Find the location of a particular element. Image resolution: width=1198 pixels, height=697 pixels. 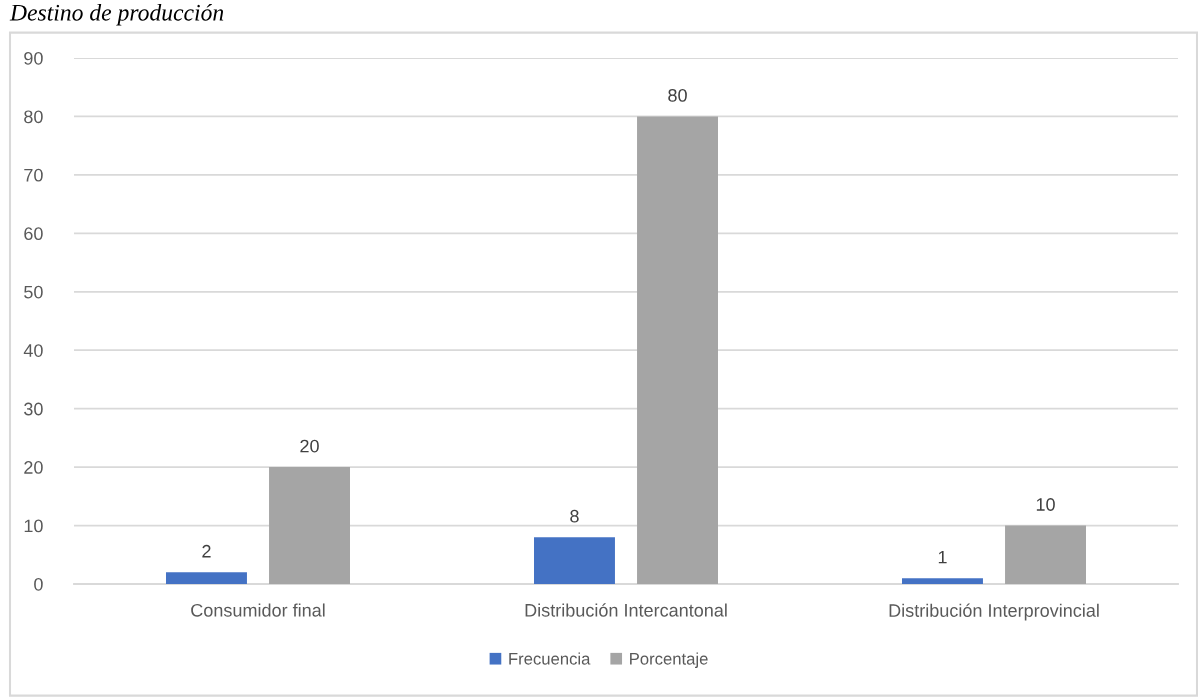

x-tick-label: Distribución Intercantonal is located at coordinates (626, 610).